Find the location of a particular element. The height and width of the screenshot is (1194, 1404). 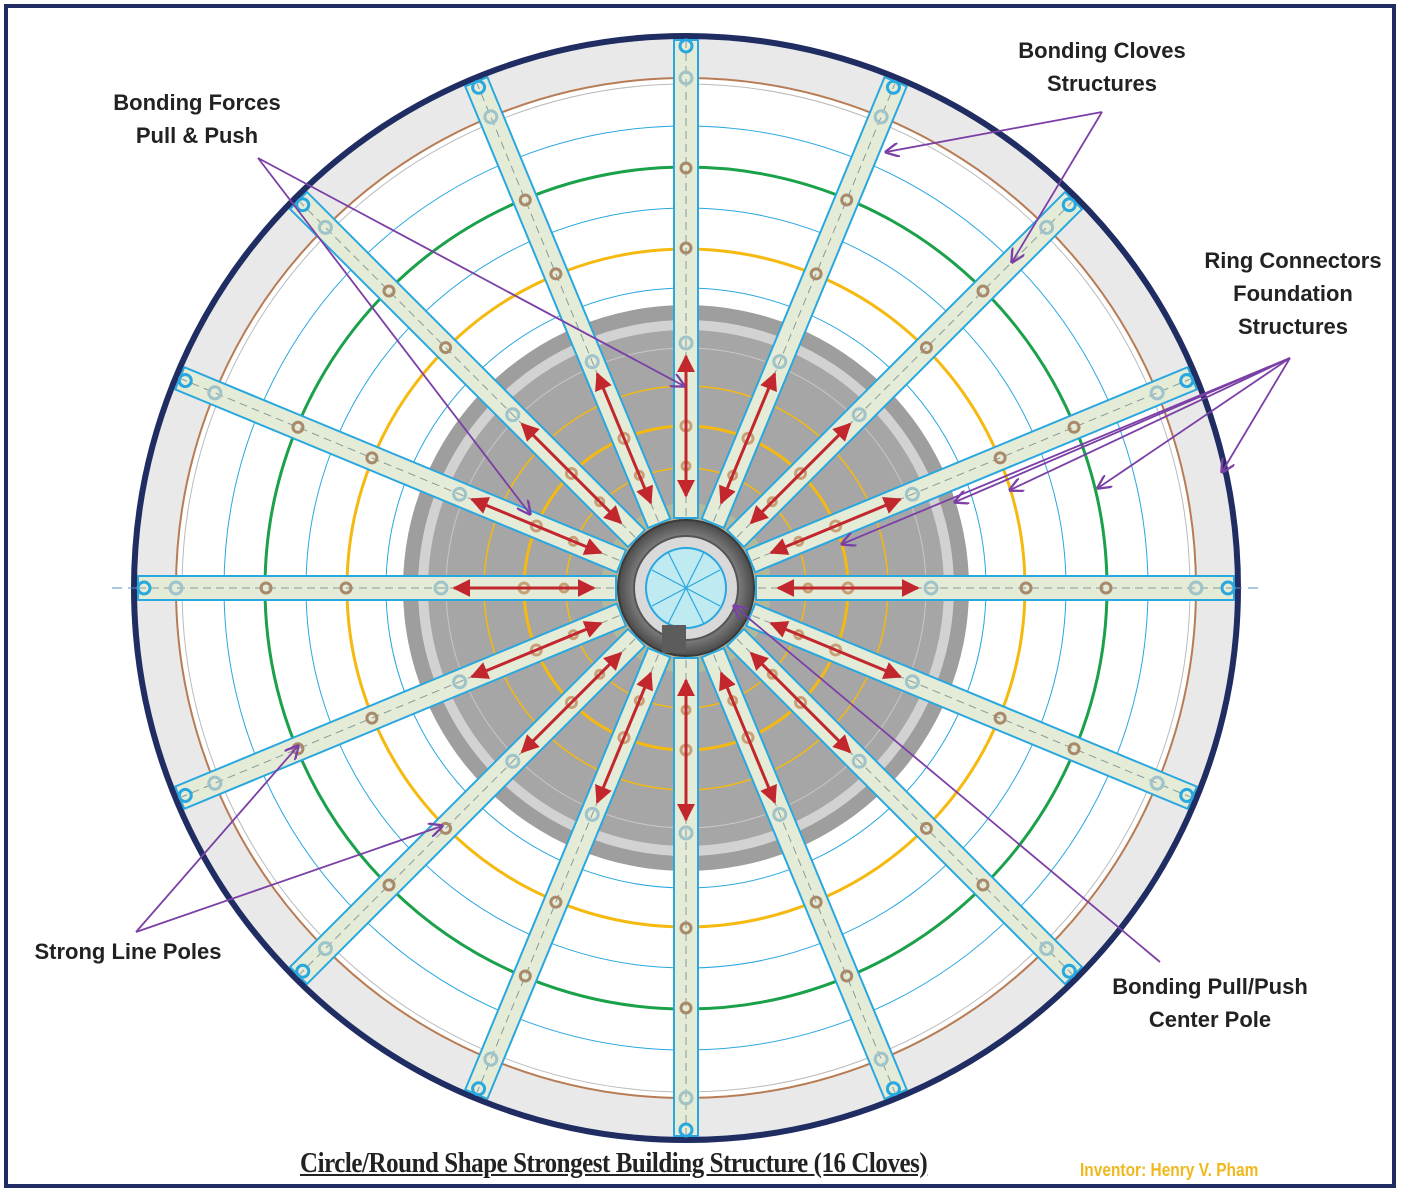

label-strong-line-poles-text: Strong Line Poles is located at coordinates (128, 951).